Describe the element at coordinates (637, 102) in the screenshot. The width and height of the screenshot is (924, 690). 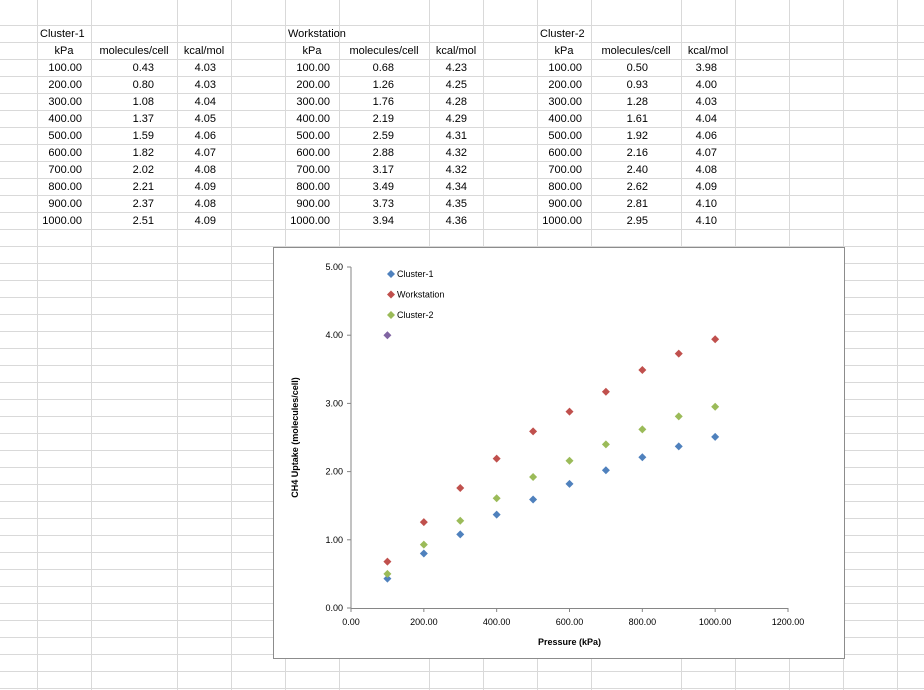
I see `data-cell: 1.28` at that location.